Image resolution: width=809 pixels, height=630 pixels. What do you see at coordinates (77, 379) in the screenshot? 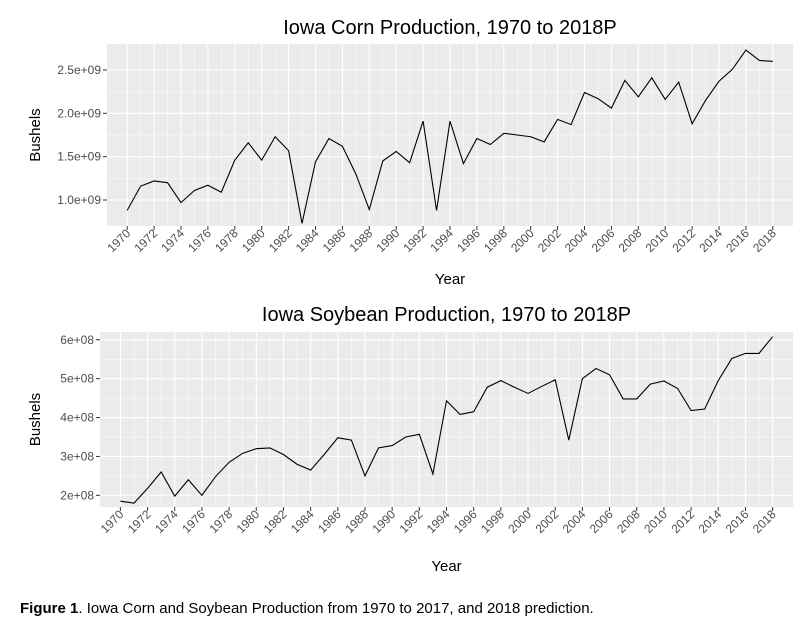
I see `soybean-ytick-label: 5e+08` at bounding box center [77, 379].